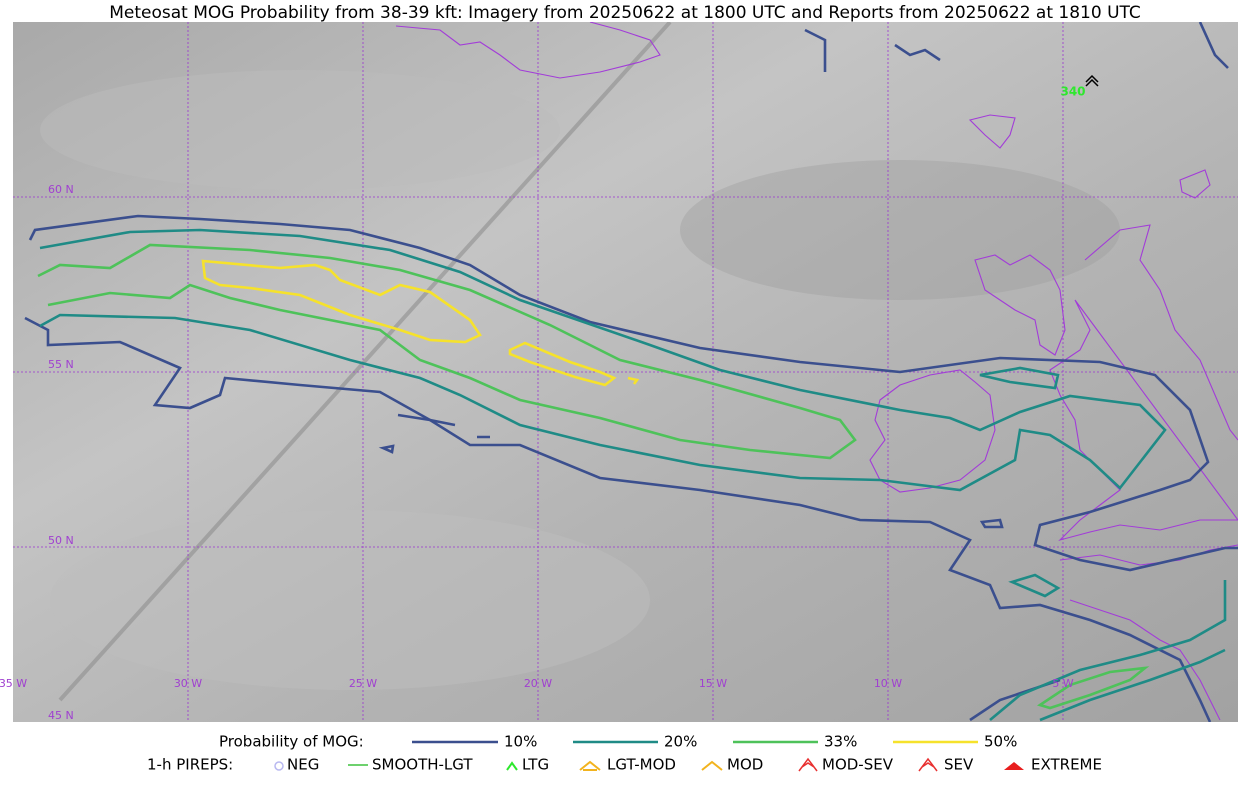 This screenshot has height=786, width=1250. I want to click on lat-label: 60 N, so click(61, 189).